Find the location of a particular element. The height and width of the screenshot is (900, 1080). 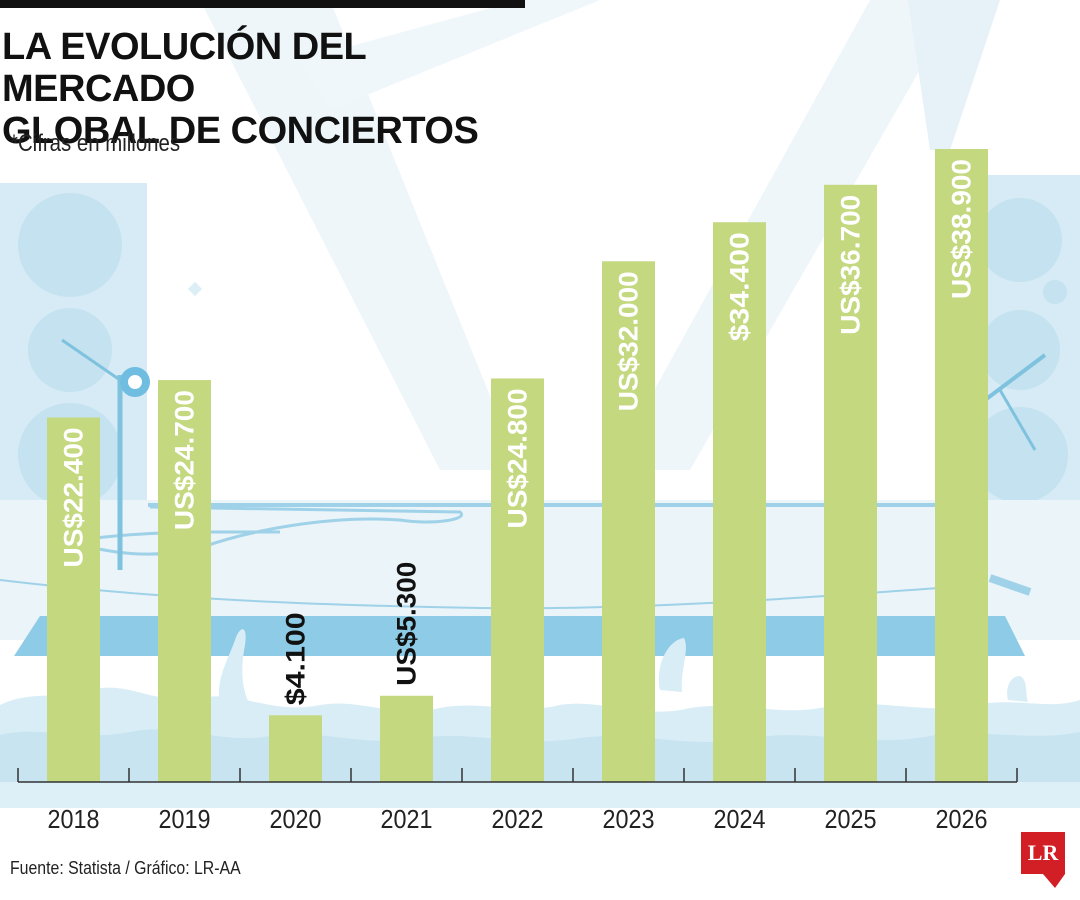

data-label: $34.400 is located at coordinates (740, 286).